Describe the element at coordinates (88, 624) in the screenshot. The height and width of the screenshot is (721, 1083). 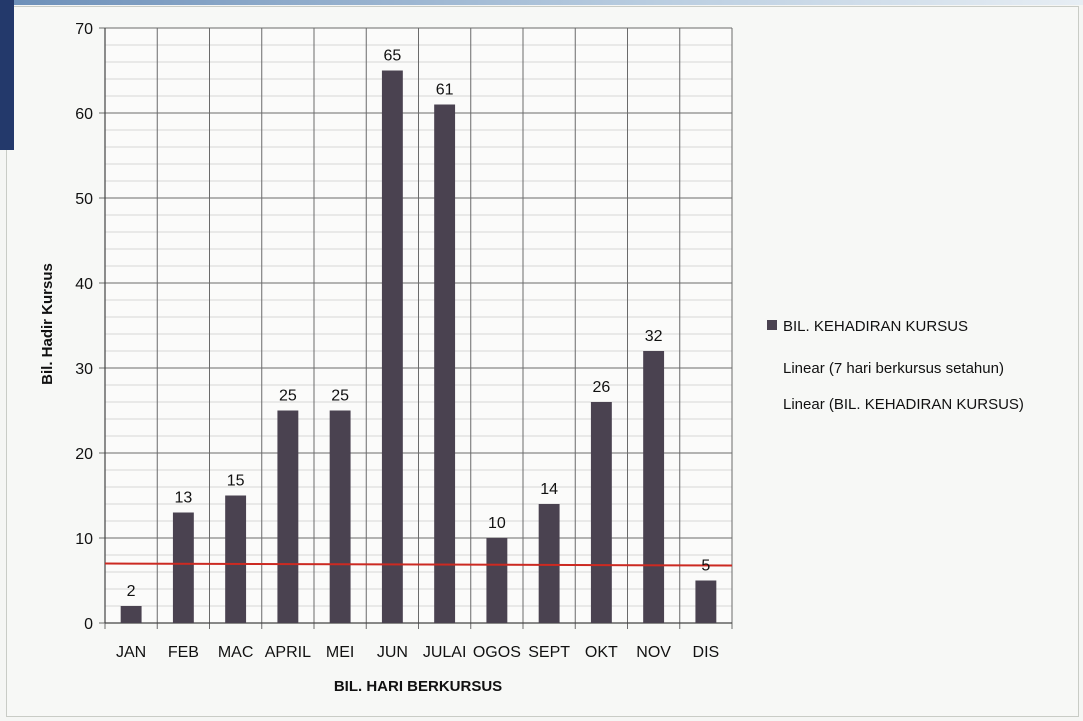
I see `y-tick-label: 0` at that location.